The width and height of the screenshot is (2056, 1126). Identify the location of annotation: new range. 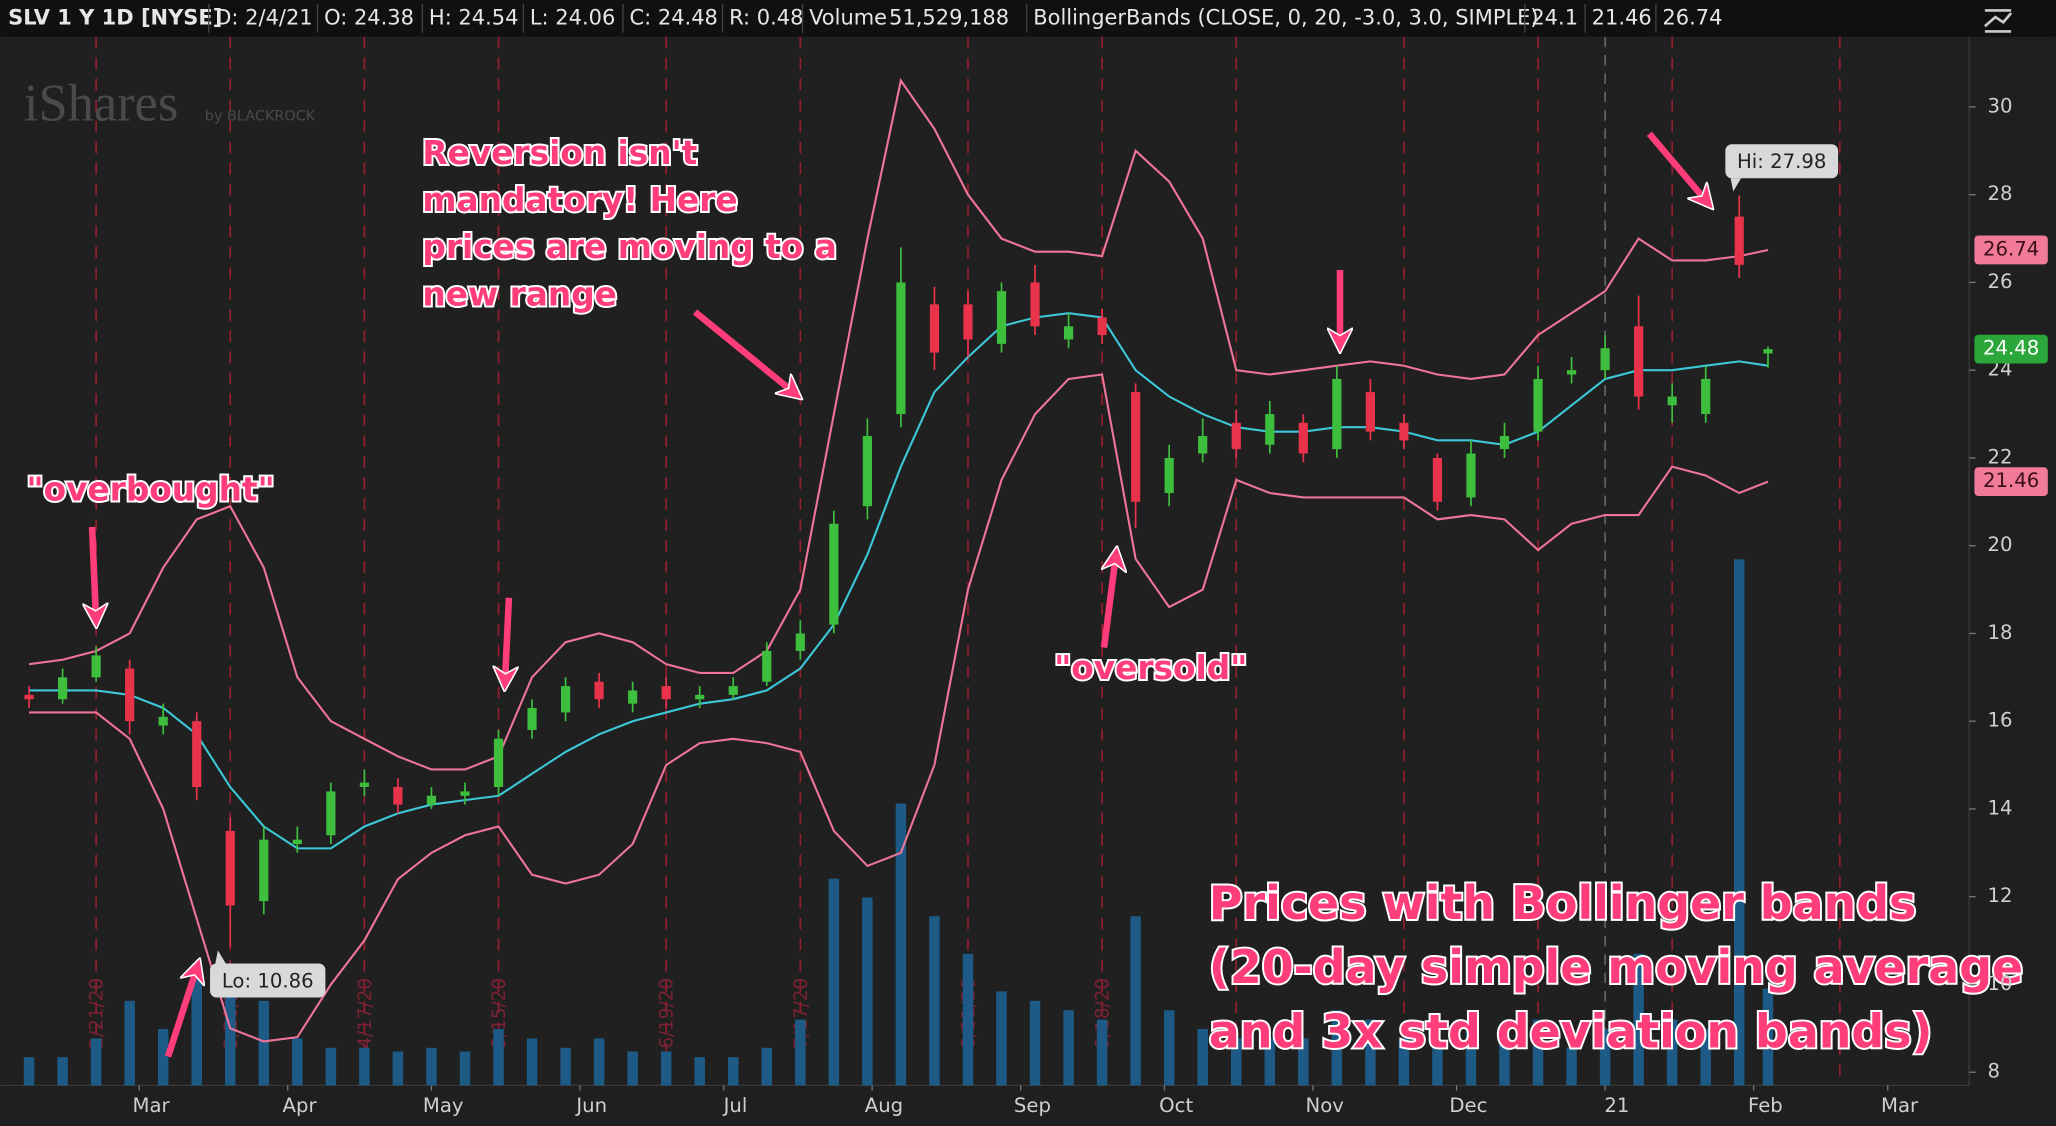
(519, 294).